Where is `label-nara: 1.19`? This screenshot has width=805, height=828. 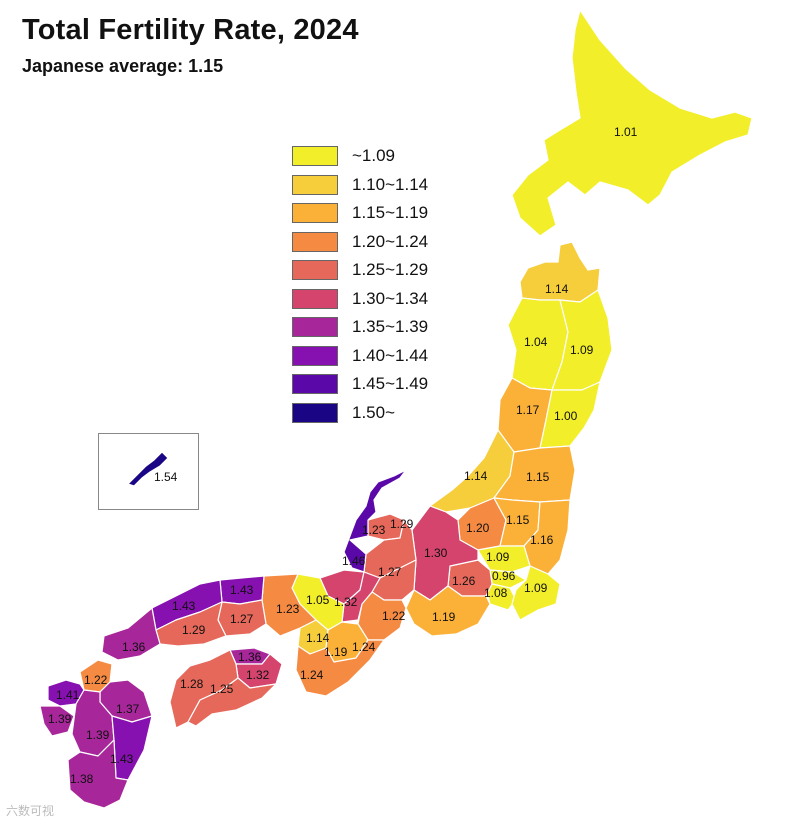 label-nara: 1.19 is located at coordinates (336, 652).